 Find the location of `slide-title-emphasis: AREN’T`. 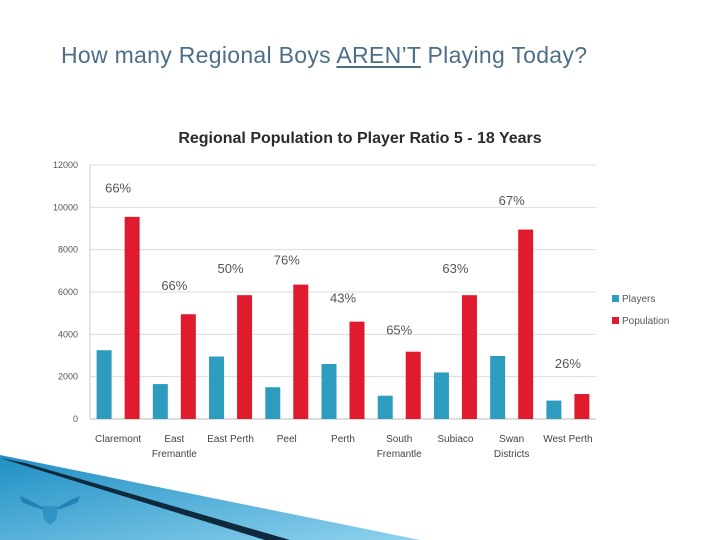

slide-title-emphasis: AREN’T is located at coordinates (378, 55).